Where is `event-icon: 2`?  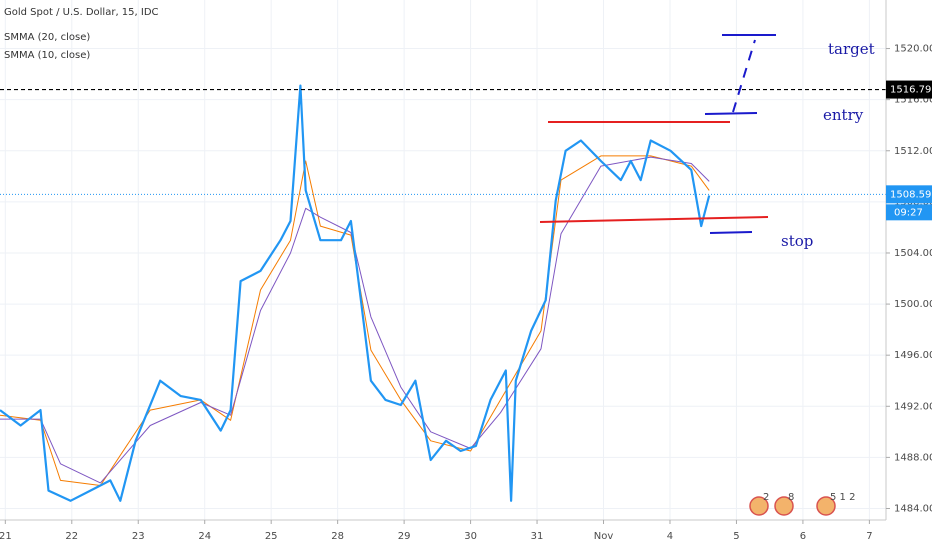
event-icon: 2 is located at coordinates (759, 504).